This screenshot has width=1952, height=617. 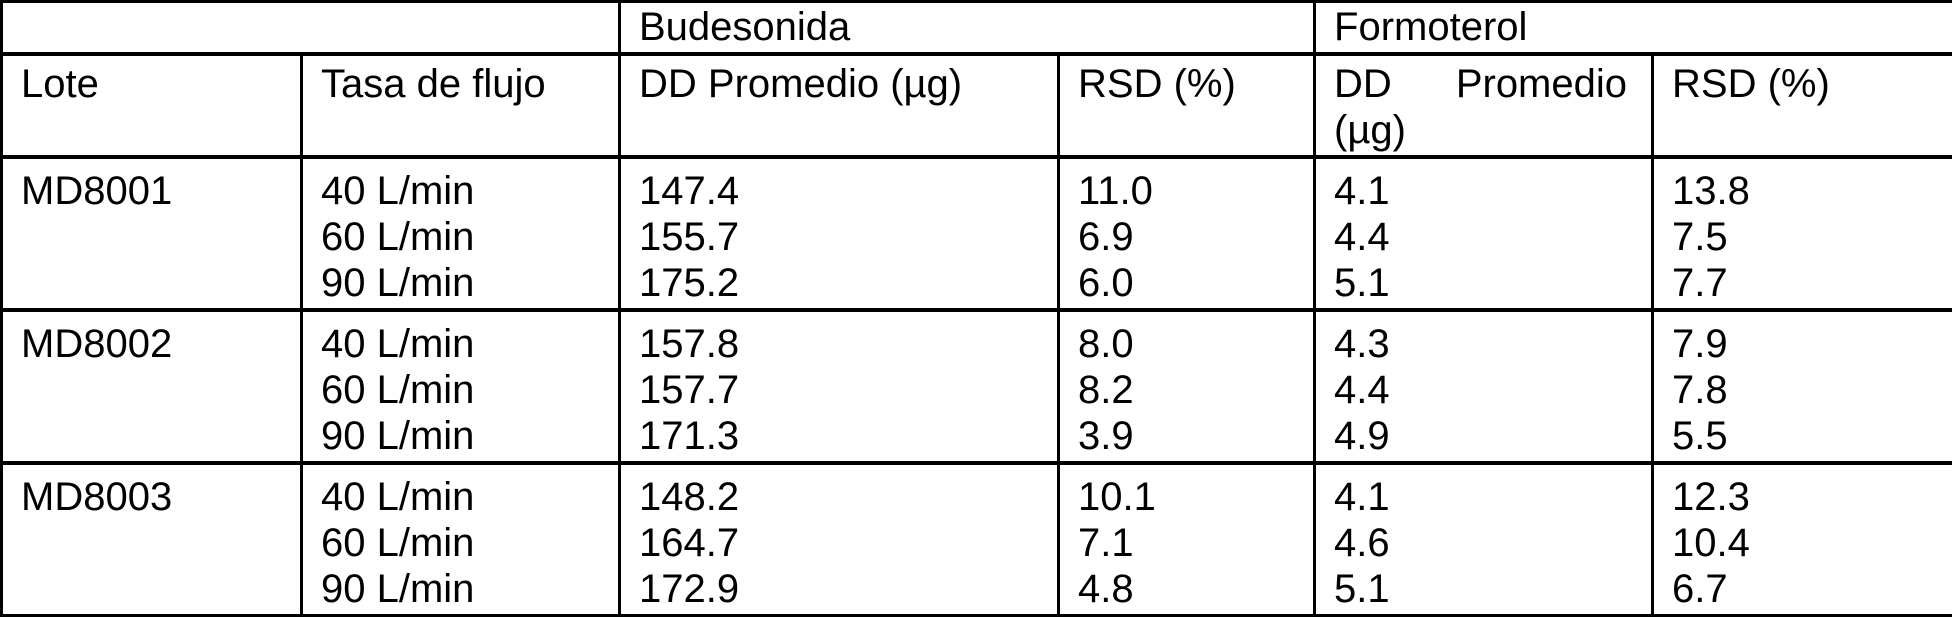 I want to click on column-header-formoterol-dd-promedio: DD Promedio (µg), so click(x=1484, y=105).